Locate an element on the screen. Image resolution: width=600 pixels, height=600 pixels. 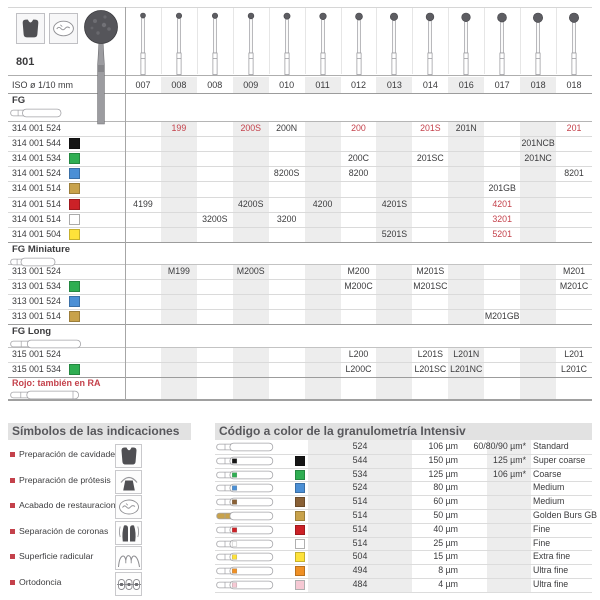
indication-label: Ortodoncia is located at coordinates (40, 582).